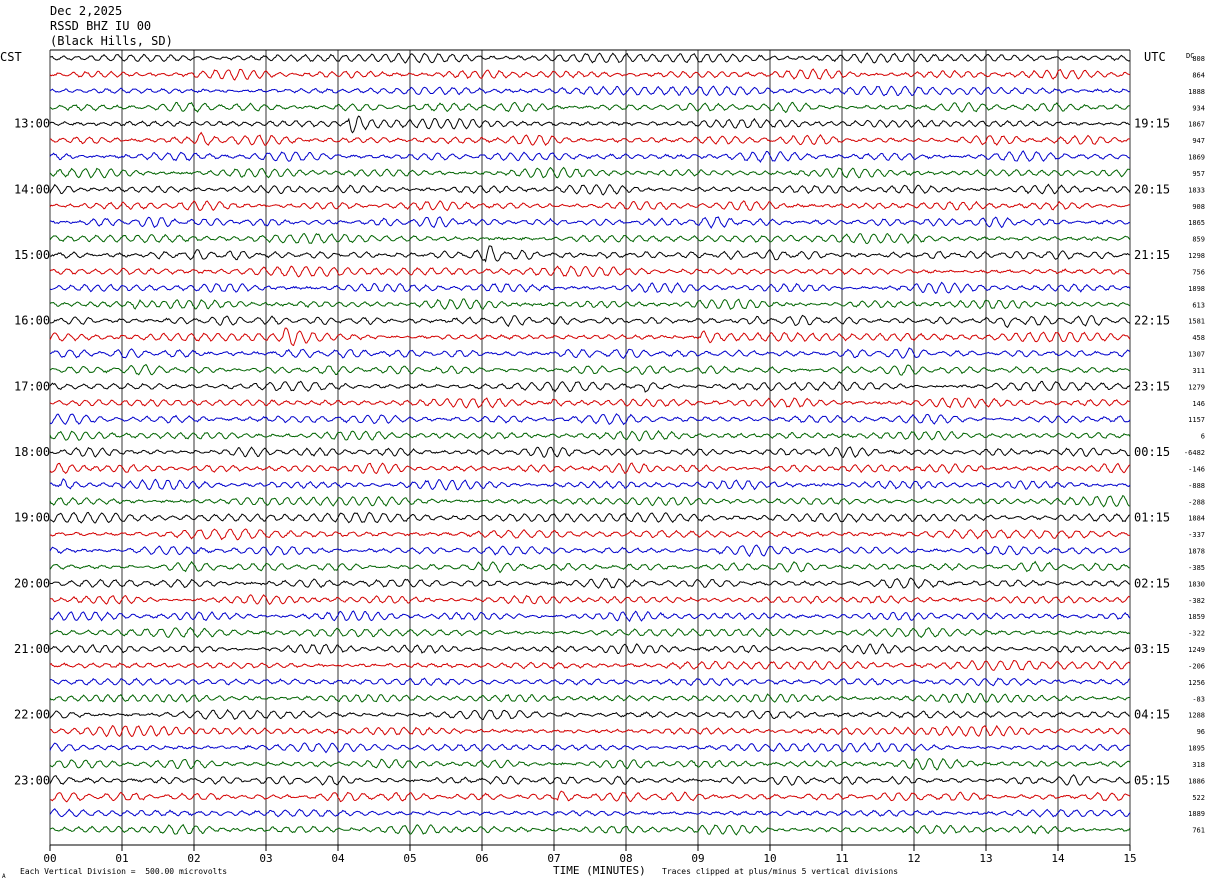 The image size is (1210, 886). I want to click on dc-offset-label: 318, so click(1198, 765).